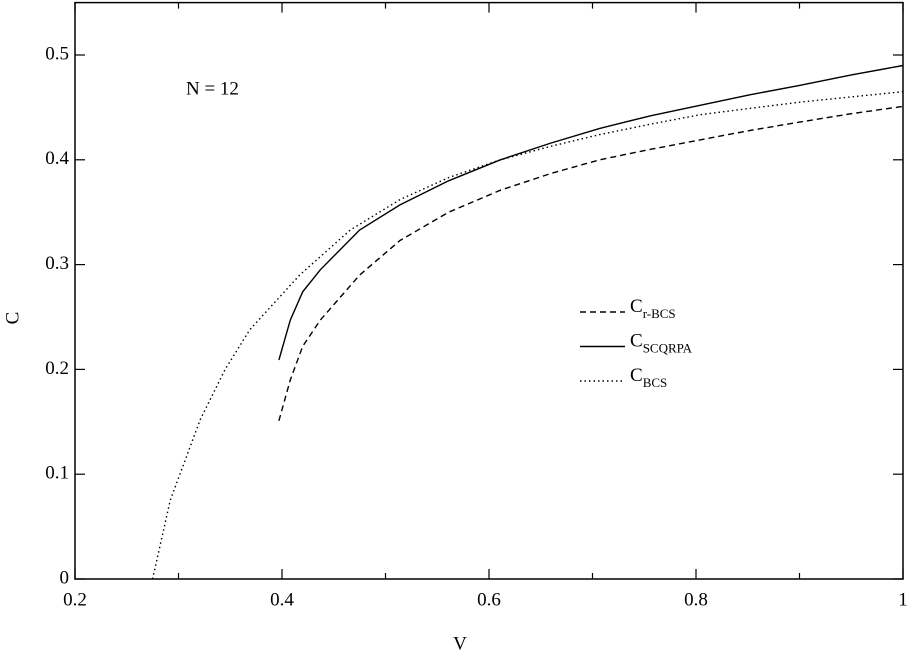 This screenshot has height=656, width=910. I want to click on y-tick-label: 0, so click(65, 577).